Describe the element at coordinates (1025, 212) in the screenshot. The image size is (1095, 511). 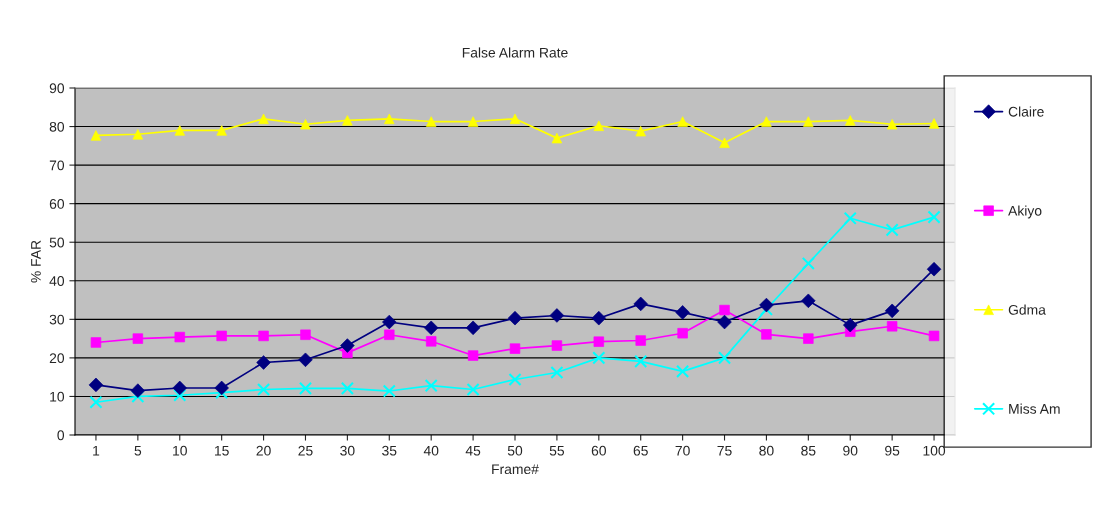
I see `legend-label: Akiyo` at that location.